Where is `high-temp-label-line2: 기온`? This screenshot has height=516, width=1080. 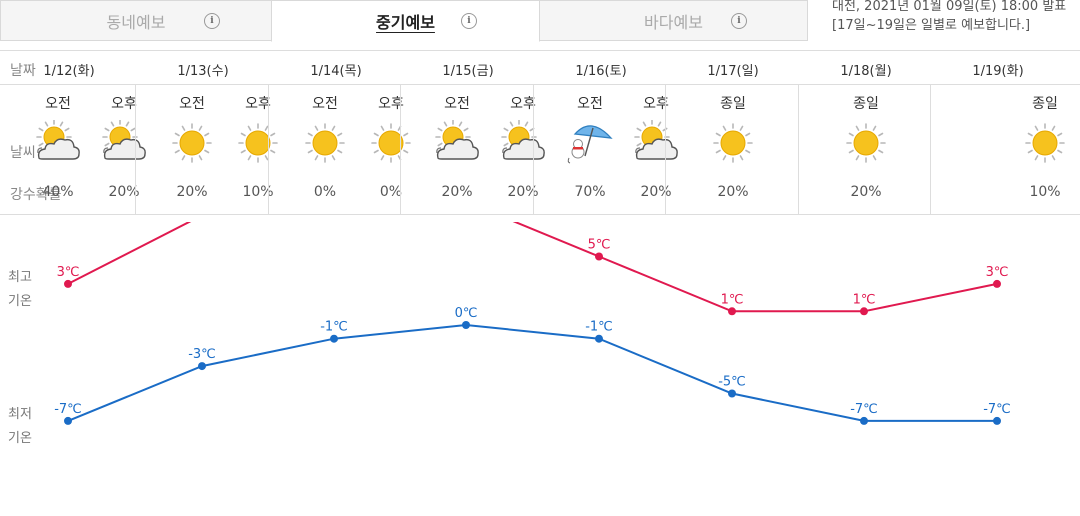 high-temp-label-line2: 기온 is located at coordinates (20, 301).